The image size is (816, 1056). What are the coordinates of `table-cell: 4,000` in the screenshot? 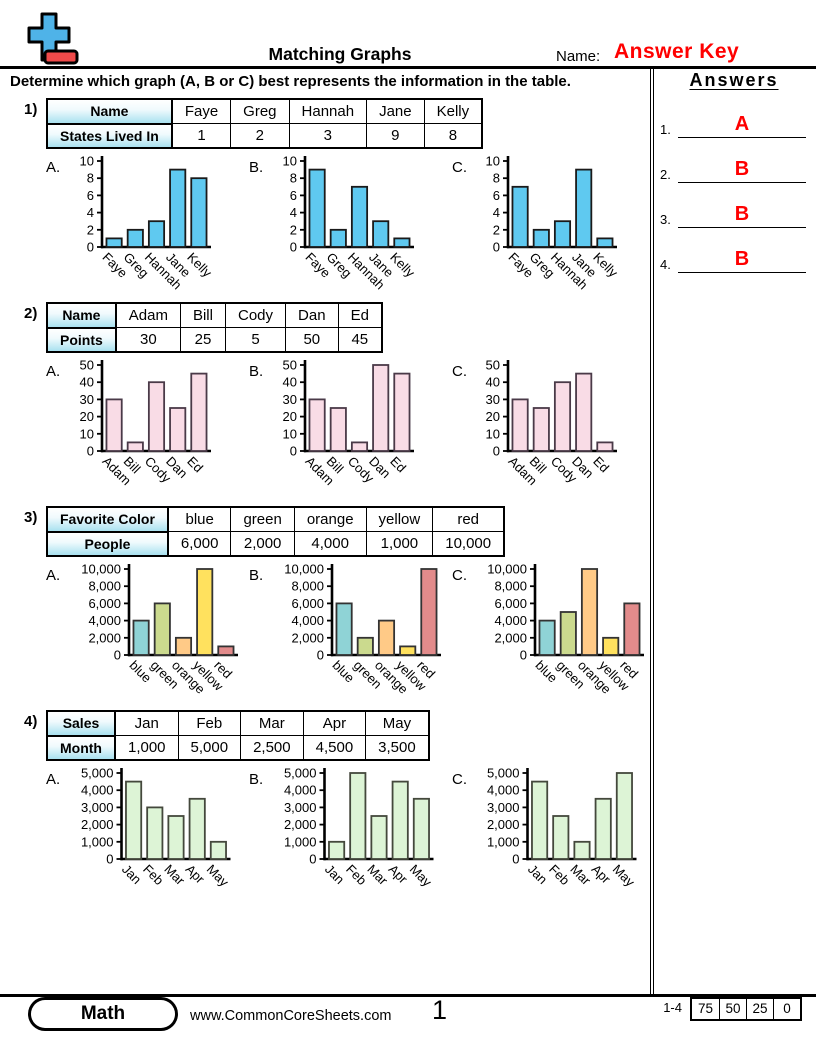 It's located at (330, 544).